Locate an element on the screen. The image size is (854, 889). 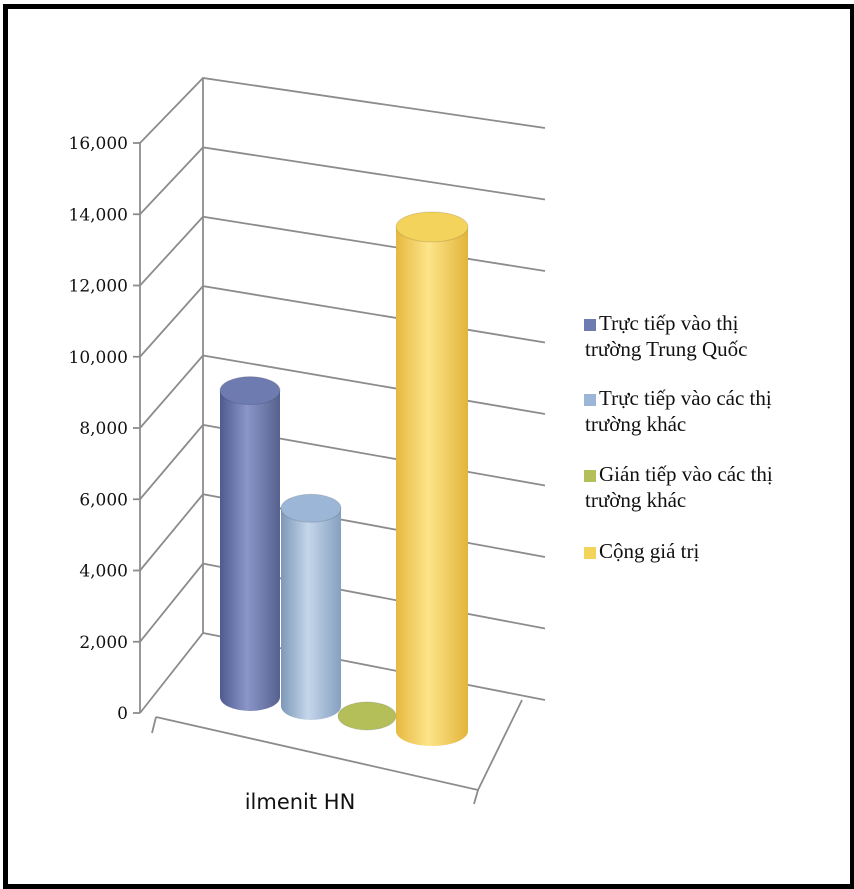
y-tick-label: 0 is located at coordinates (122, 714).